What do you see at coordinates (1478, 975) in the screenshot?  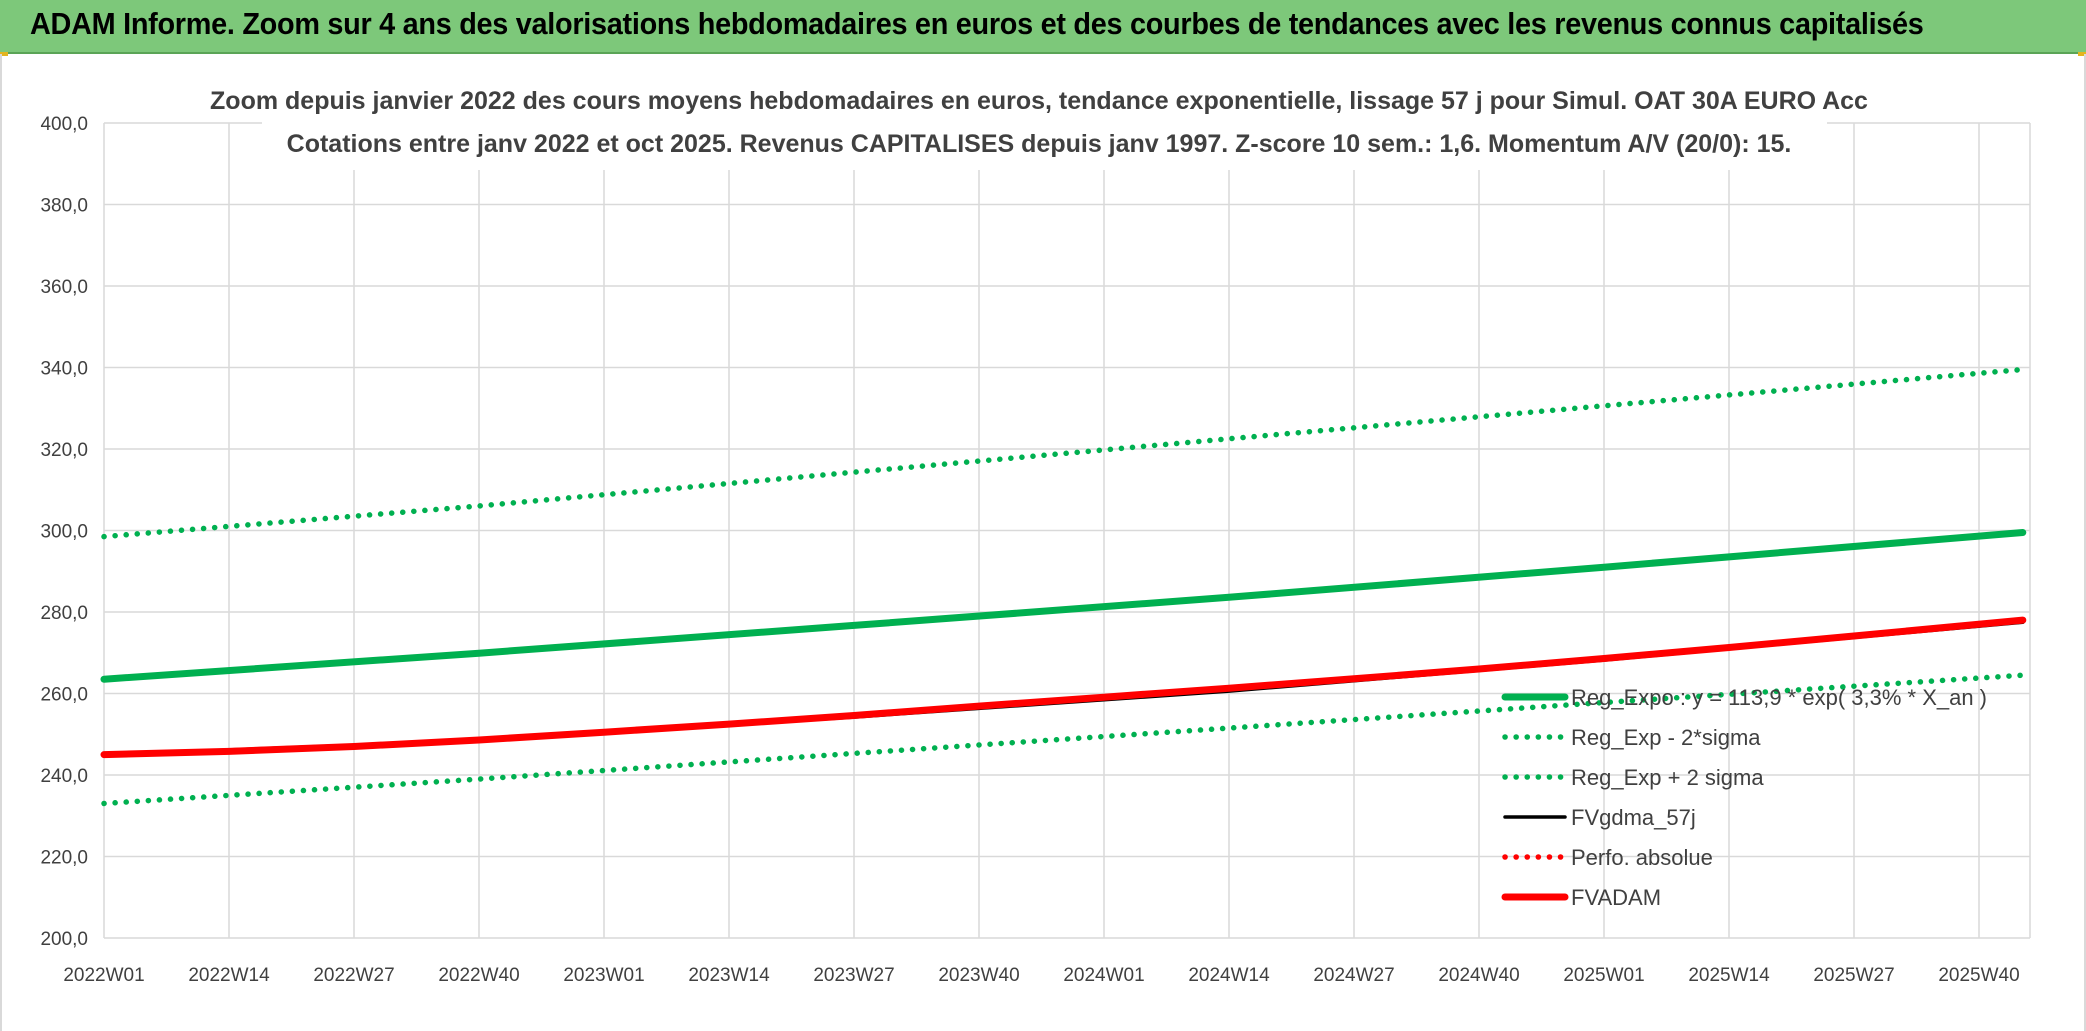 I see `x-tick-label: 2024W40` at bounding box center [1478, 975].